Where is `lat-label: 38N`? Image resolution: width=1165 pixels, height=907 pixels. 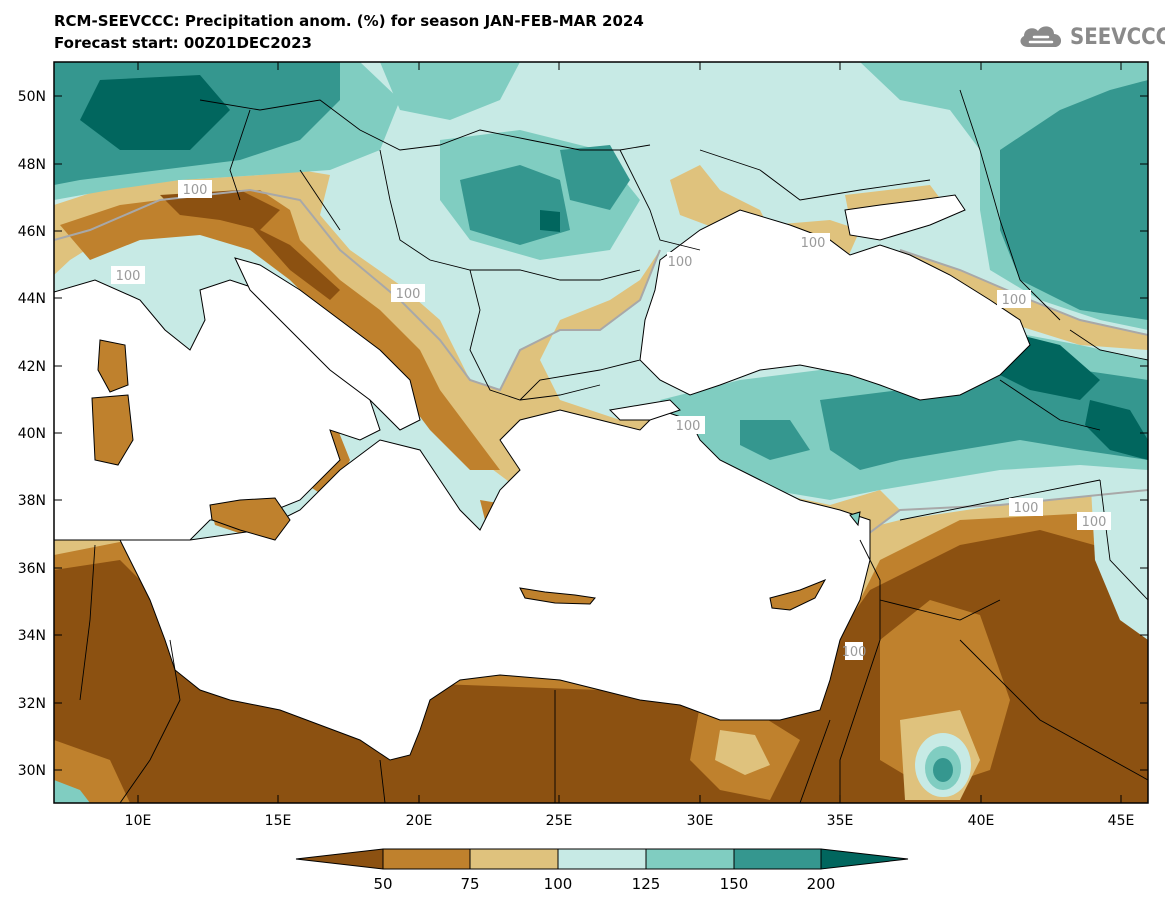
lat-label: 38N is located at coordinates (32, 501).